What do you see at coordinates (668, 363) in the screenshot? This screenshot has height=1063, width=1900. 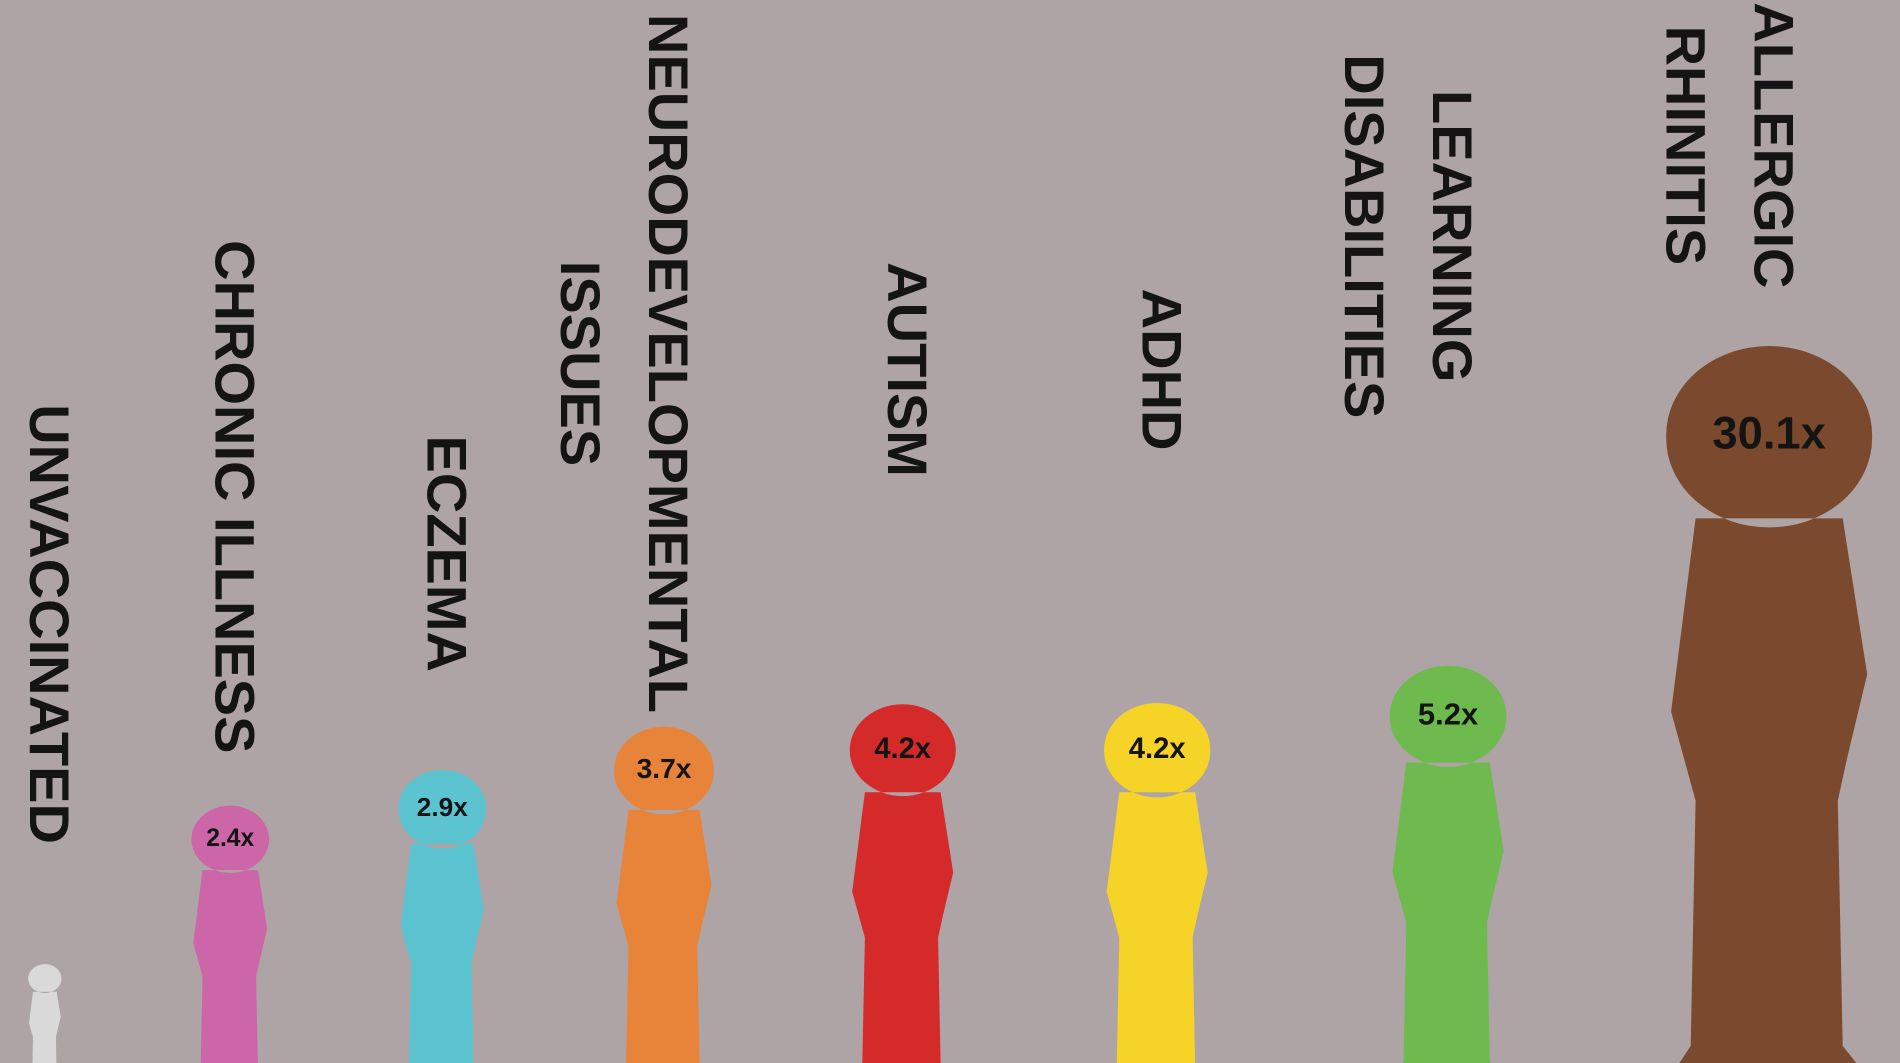 I see `category-label: NEURODEVELOPMENTAL` at bounding box center [668, 363].